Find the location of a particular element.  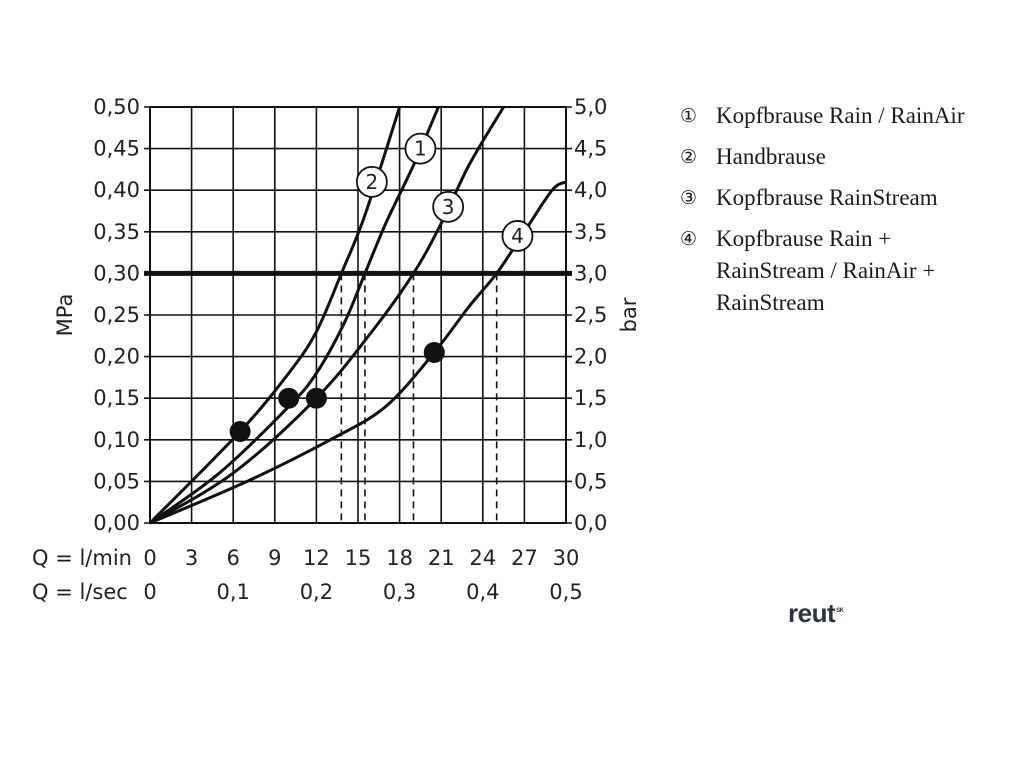

y-tick-left: 0,40 is located at coordinates (116, 190).